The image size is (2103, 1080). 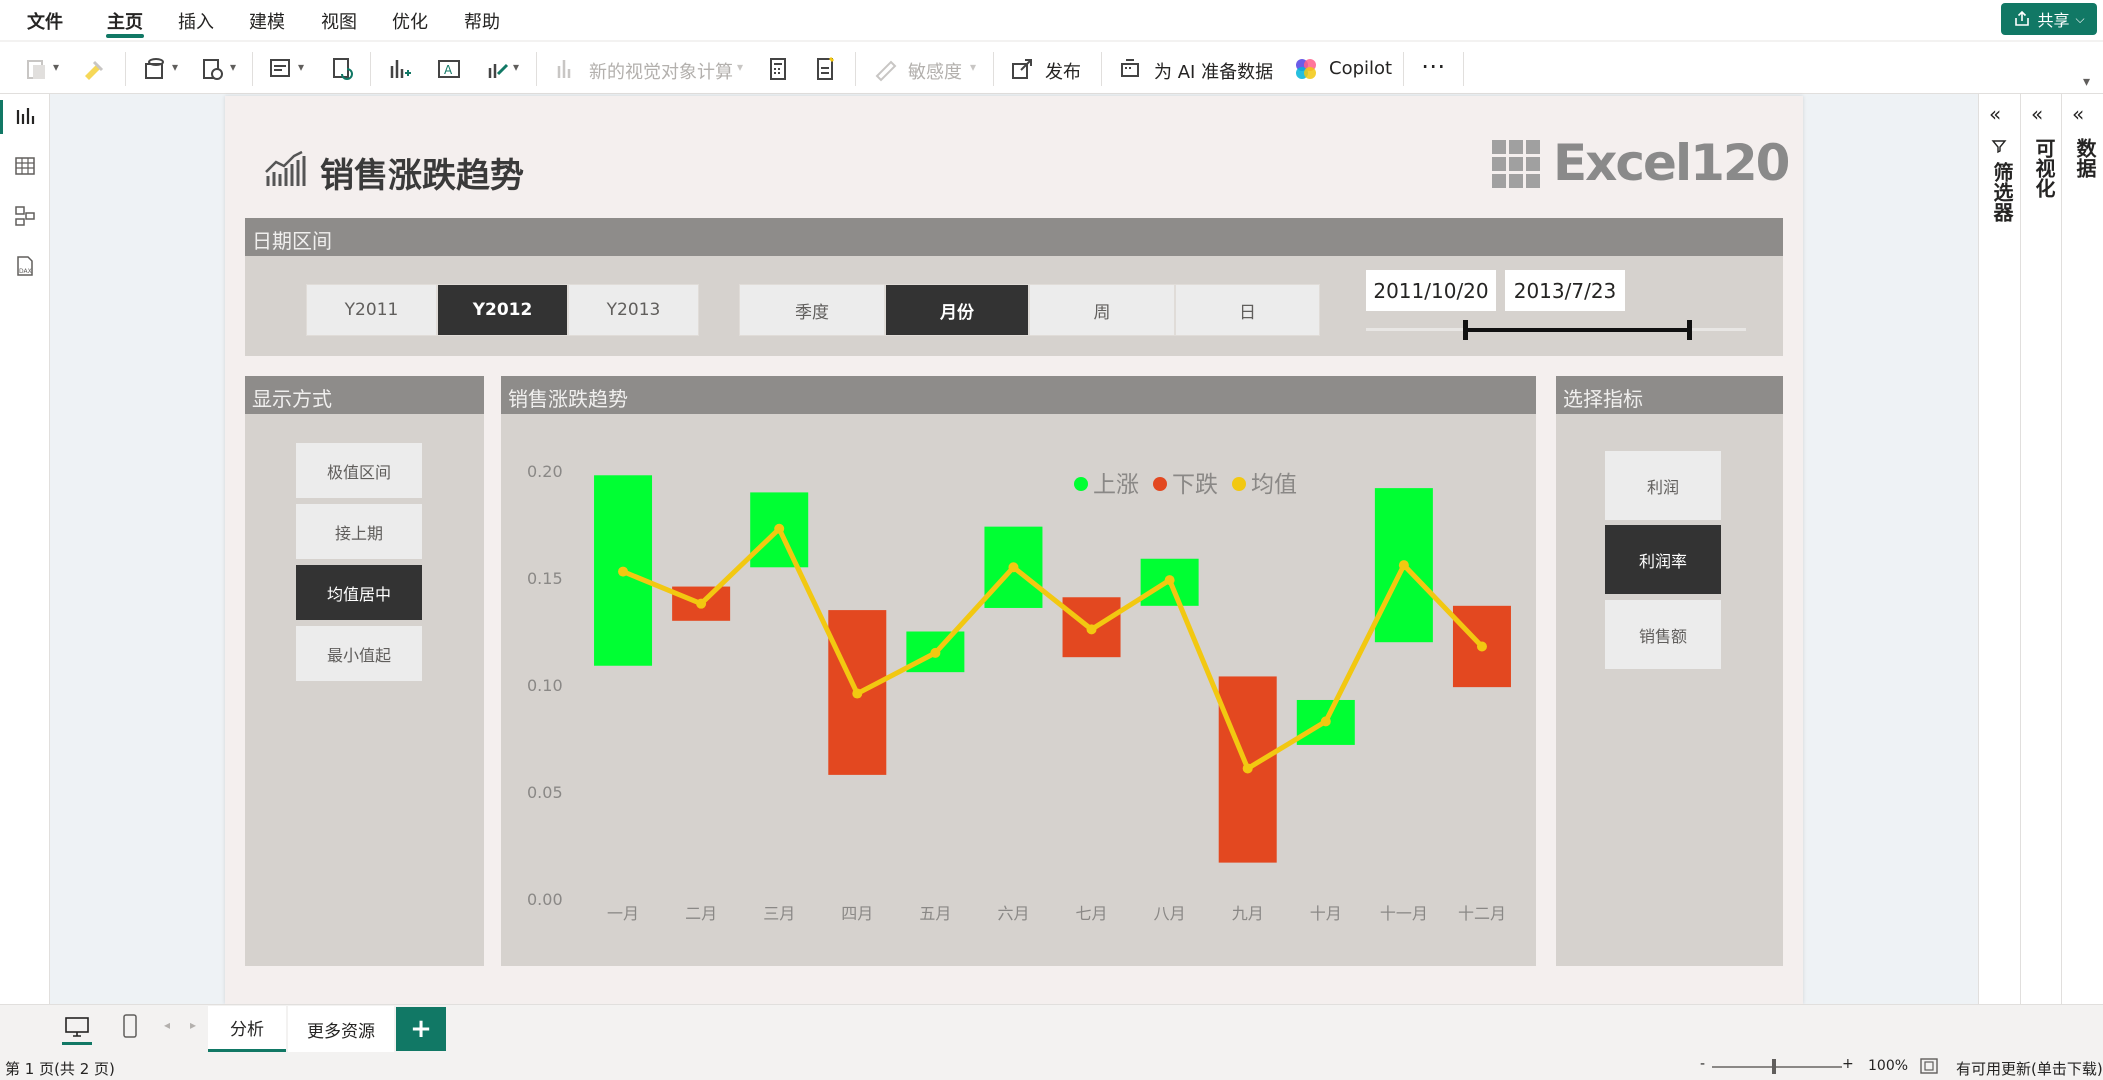 What do you see at coordinates (1999, 549) in the screenshot?
I see `filters-pane: « 筛选器` at bounding box center [1999, 549].